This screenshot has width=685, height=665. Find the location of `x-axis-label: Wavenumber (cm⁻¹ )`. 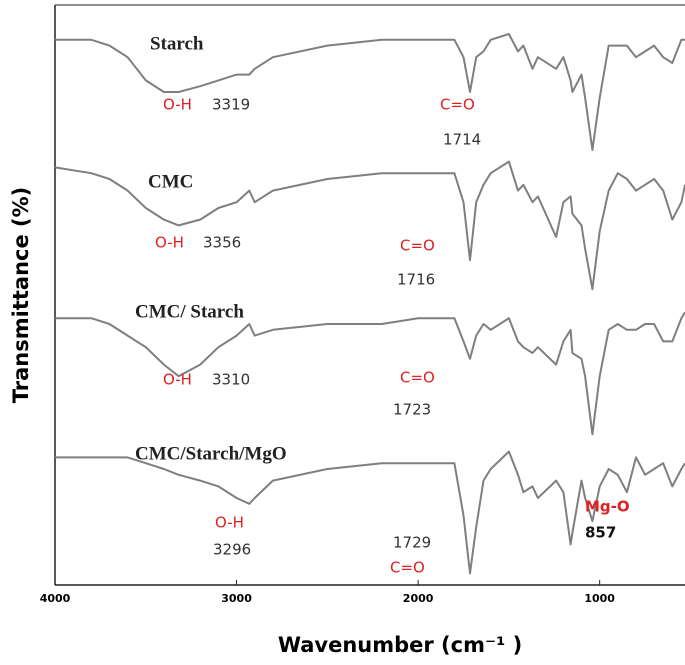

x-axis-label: Wavenumber (cm⁻¹ ) is located at coordinates (400, 645).